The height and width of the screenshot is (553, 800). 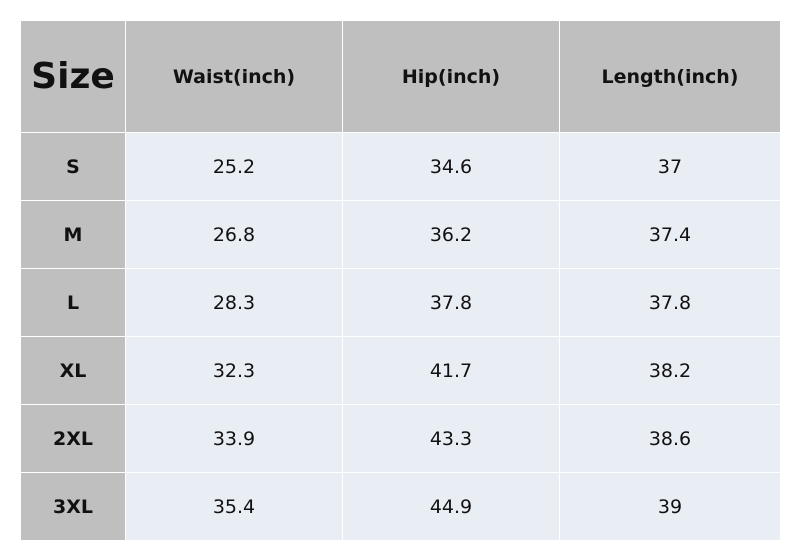 What do you see at coordinates (234, 234) in the screenshot?
I see `measure-cell: 26.8` at bounding box center [234, 234].